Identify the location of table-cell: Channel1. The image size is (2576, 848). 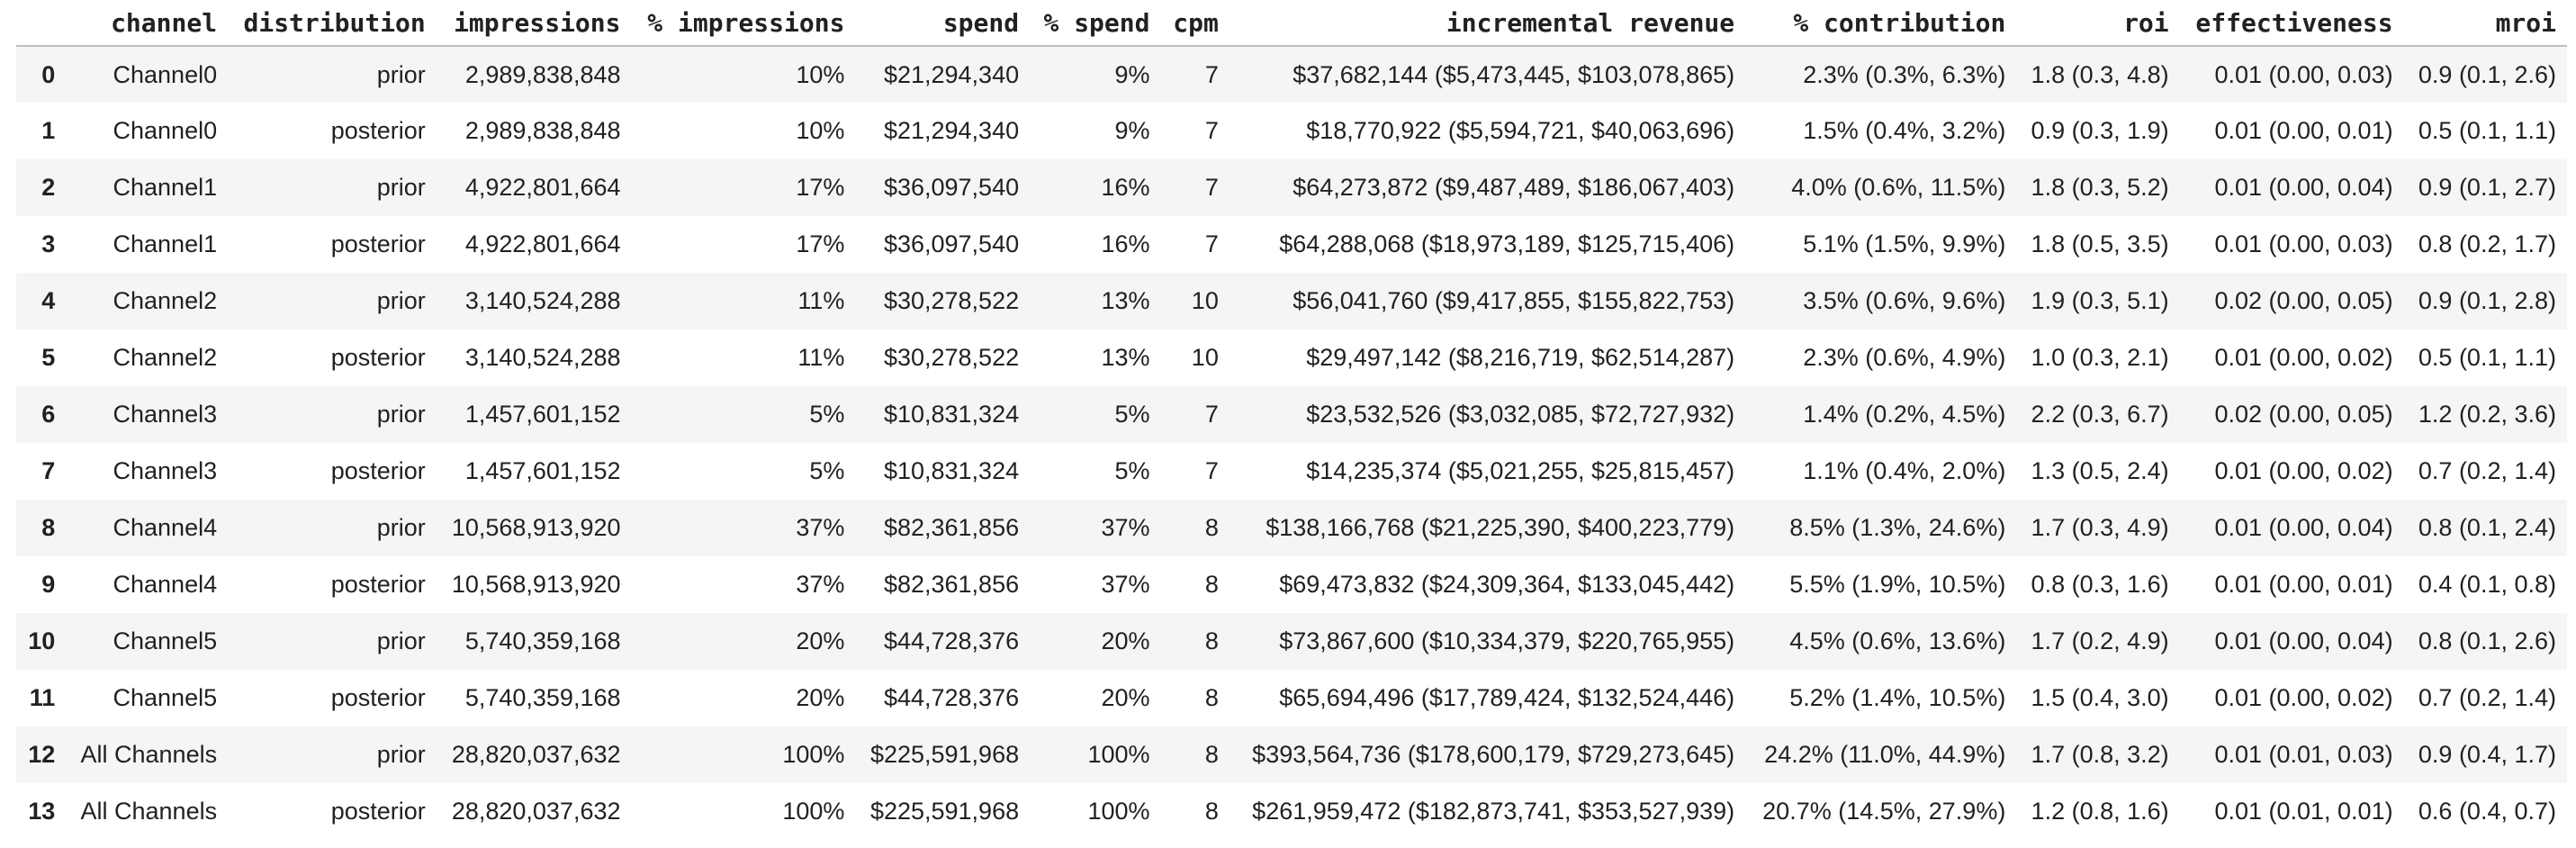
(165, 243).